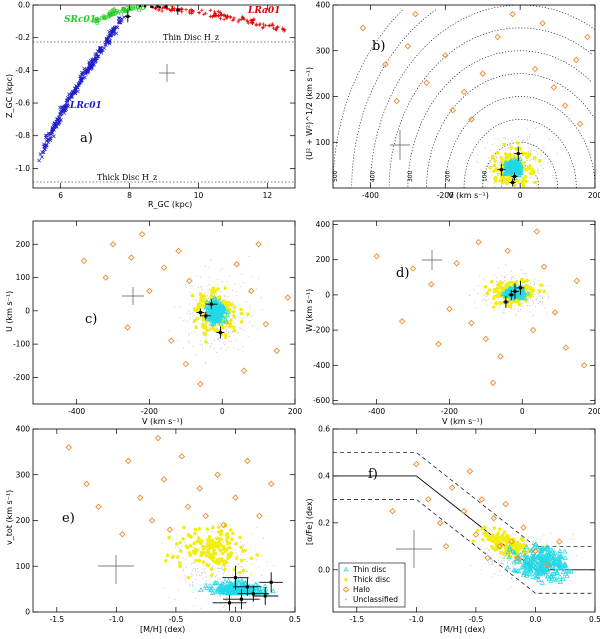 This screenshot has width=600, height=639. What do you see at coordinates (143, 8) in the screenshot?
I see `srcoi-point` at bounding box center [143, 8].